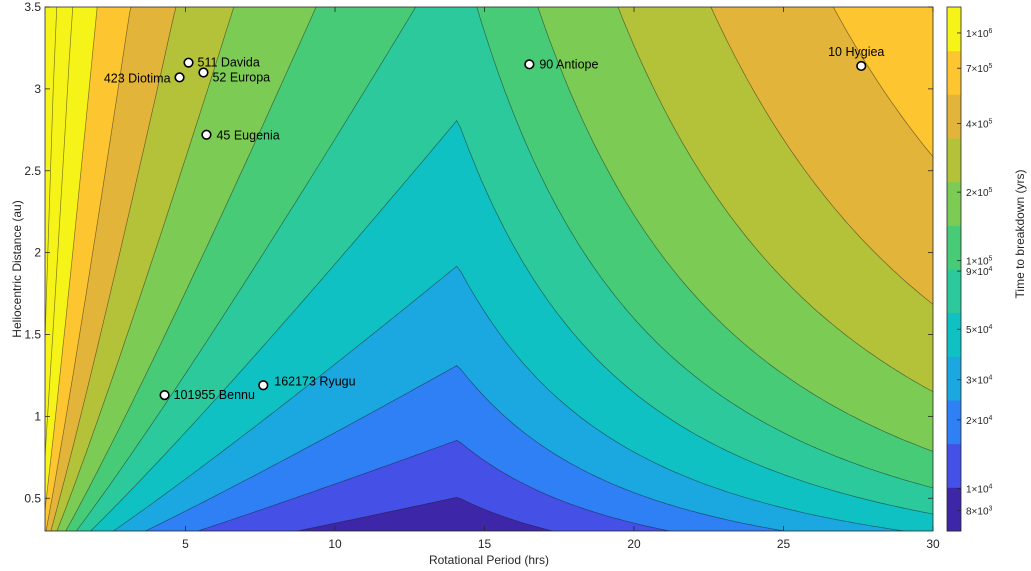 The height and width of the screenshot is (571, 1031). What do you see at coordinates (214, 395) in the screenshot?
I see `asteroid-label: 101955 Bennu` at bounding box center [214, 395].